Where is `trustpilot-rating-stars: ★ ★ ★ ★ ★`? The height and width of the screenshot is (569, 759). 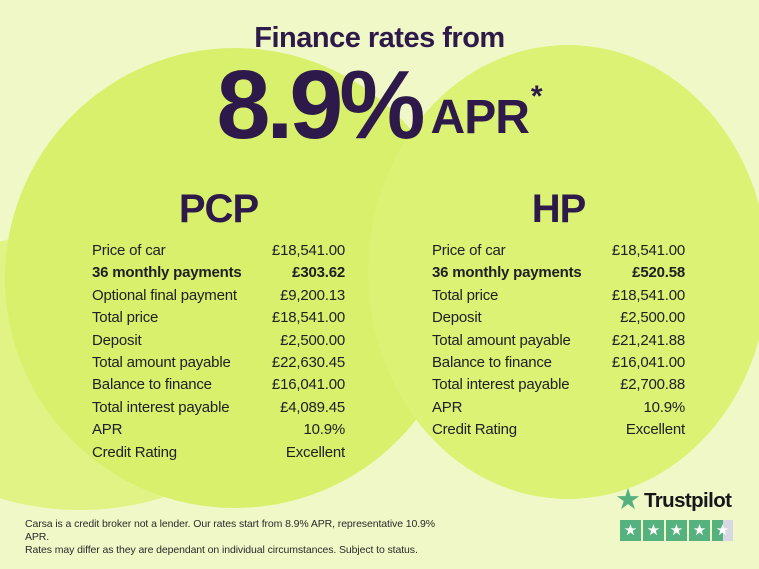
trustpilot-rating-stars: ★ ★ ★ ★ ★ is located at coordinates (676, 530).